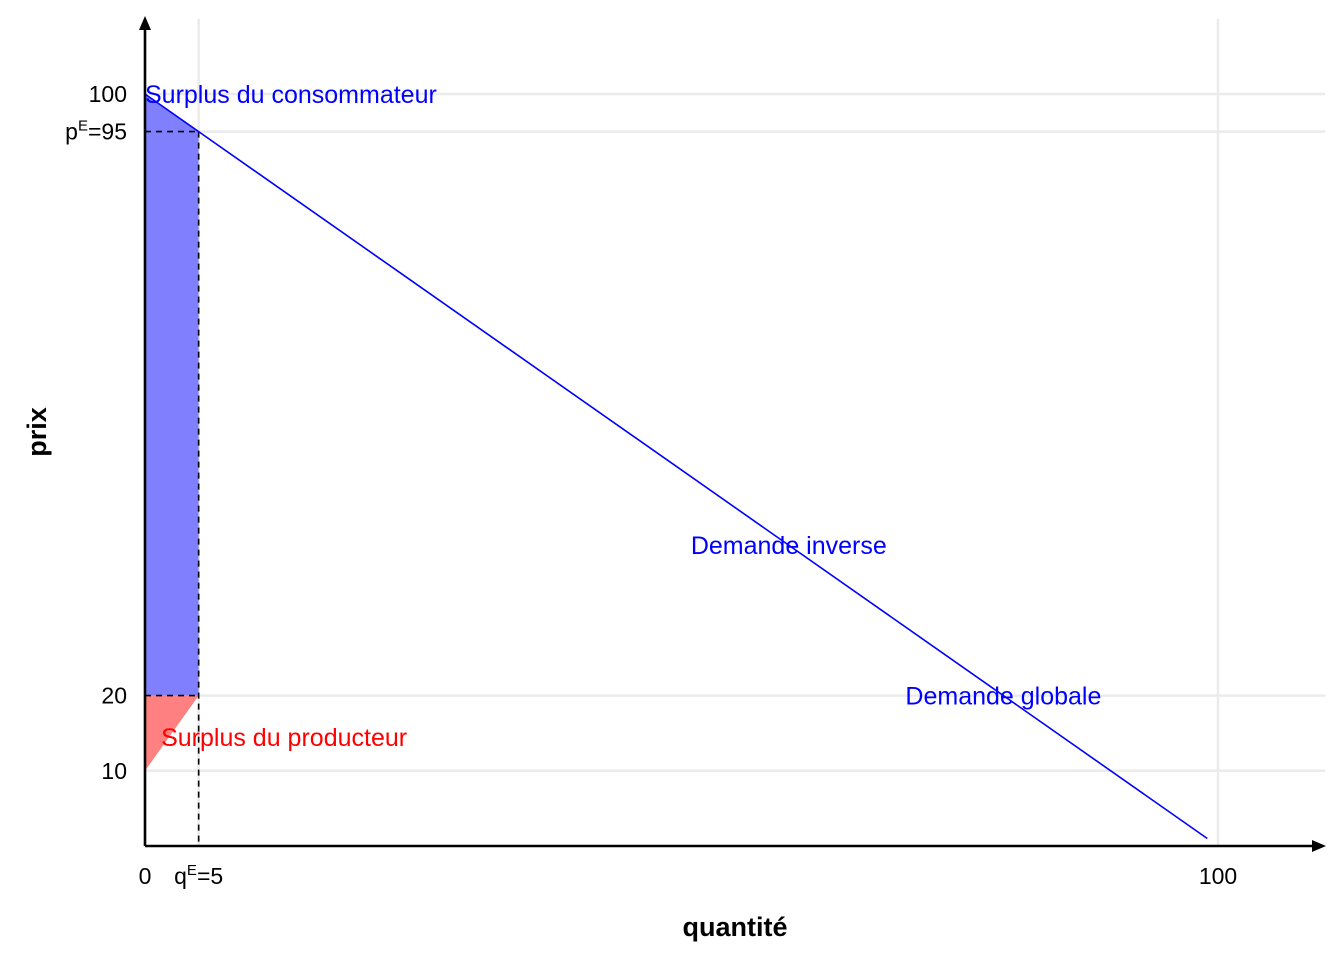  I want to click on equilibrium-guides, so click(172, 488).